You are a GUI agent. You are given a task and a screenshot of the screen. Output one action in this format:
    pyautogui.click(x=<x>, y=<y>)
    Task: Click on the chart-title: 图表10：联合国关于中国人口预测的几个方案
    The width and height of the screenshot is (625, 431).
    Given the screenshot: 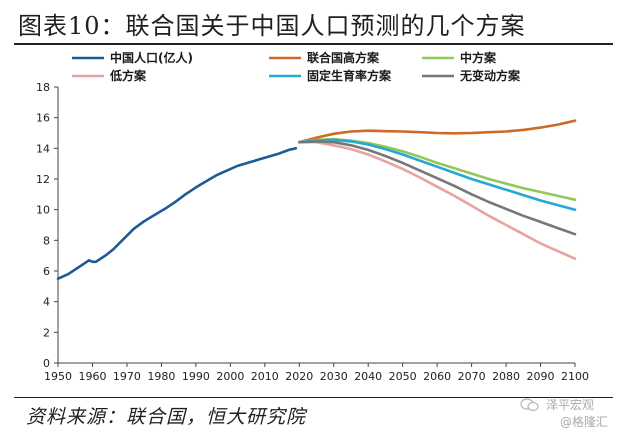 What is the action you would take?
    pyautogui.click(x=272, y=26)
    